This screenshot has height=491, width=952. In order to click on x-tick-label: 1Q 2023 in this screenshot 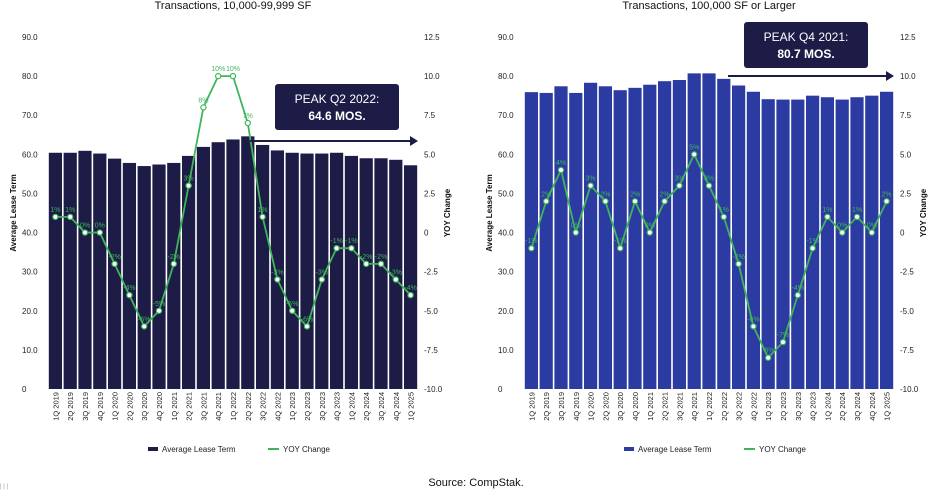, I will do `click(292, 406)`.